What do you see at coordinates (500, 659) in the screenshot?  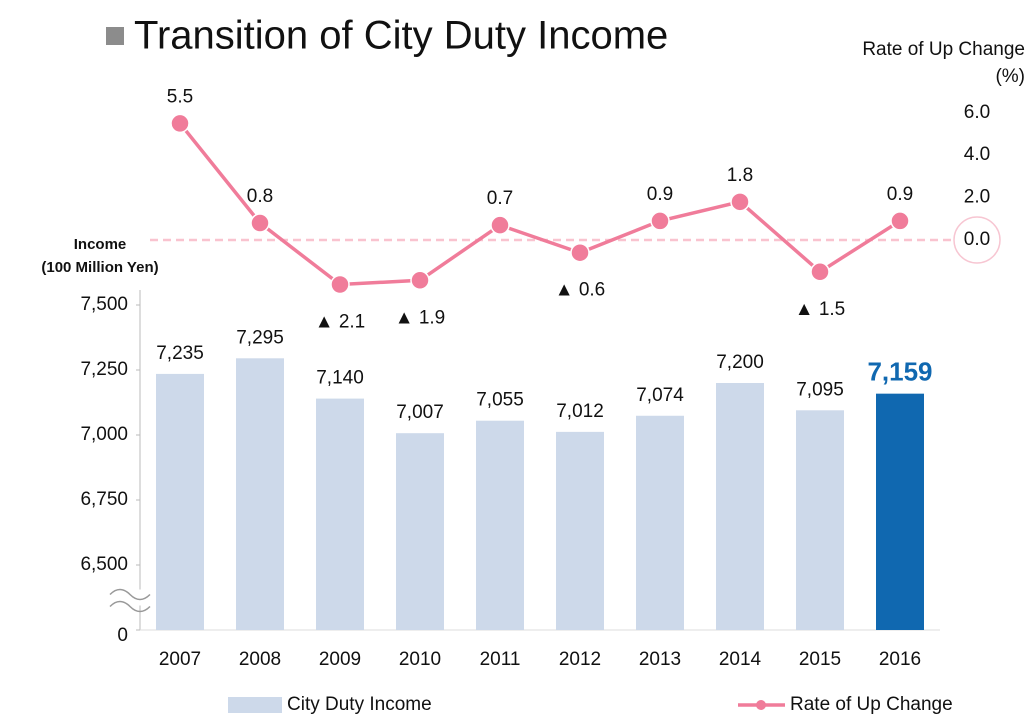 I see `x-tick-label: 2011` at bounding box center [500, 659].